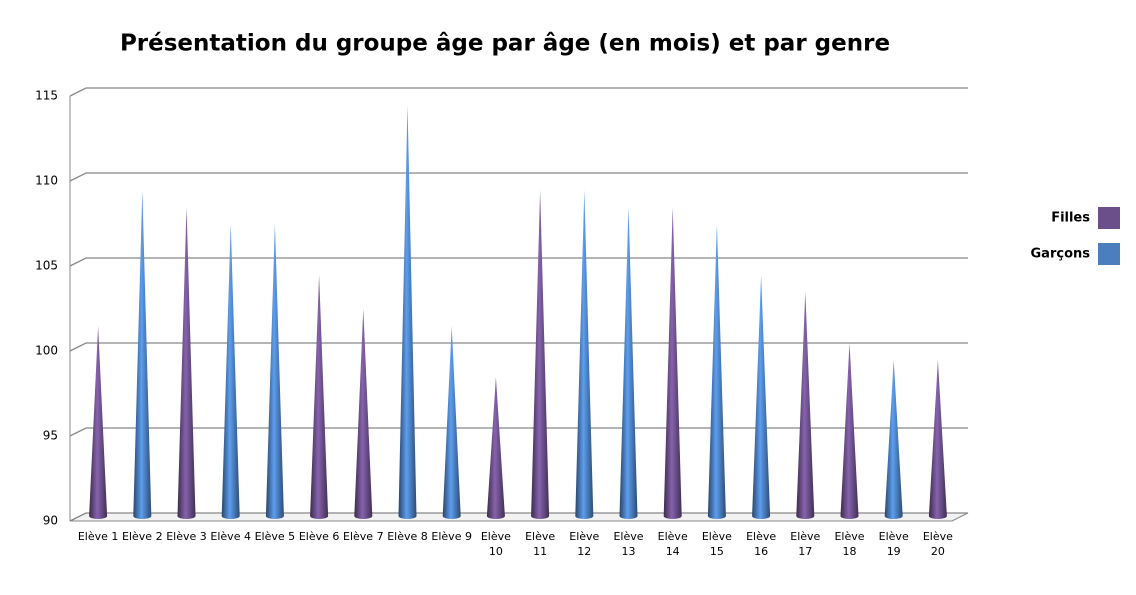  Describe the element at coordinates (761, 544) in the screenshot. I see `x-tick-label: Elève 16` at that location.